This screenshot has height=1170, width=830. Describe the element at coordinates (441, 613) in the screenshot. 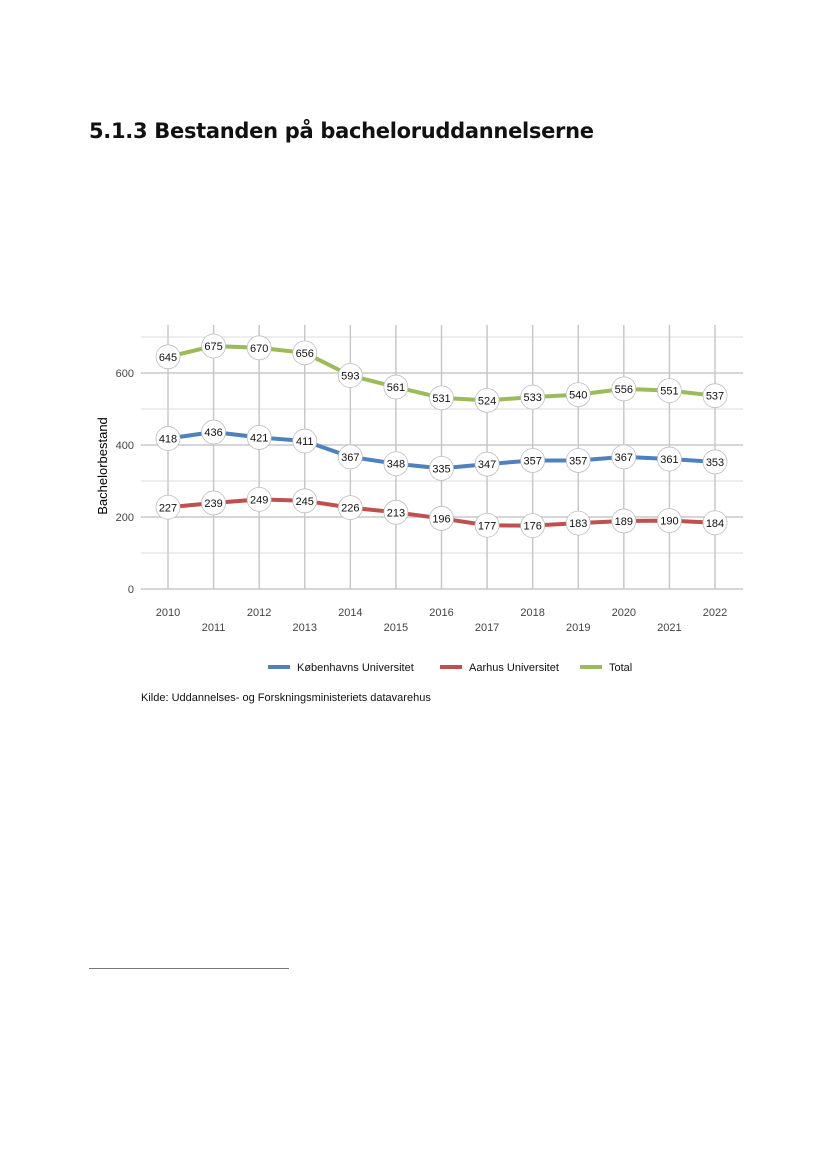

I see `x-tick-label: 2016` at that location.